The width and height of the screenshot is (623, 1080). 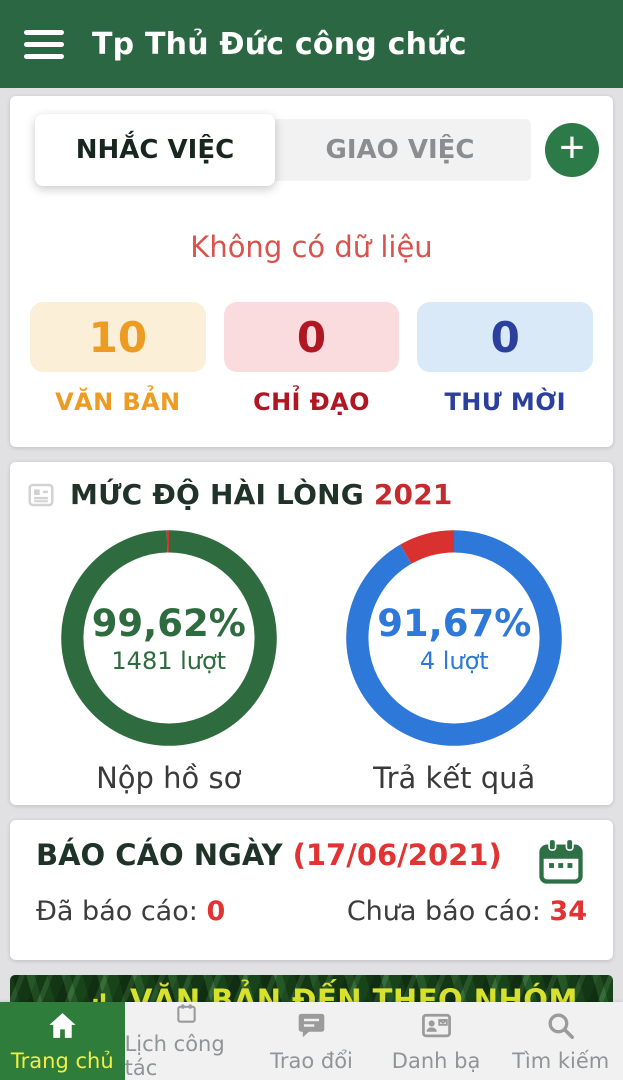 I want to click on report-title: BÁO CÁO NGÀY (17/06/2021), so click(x=269, y=855).